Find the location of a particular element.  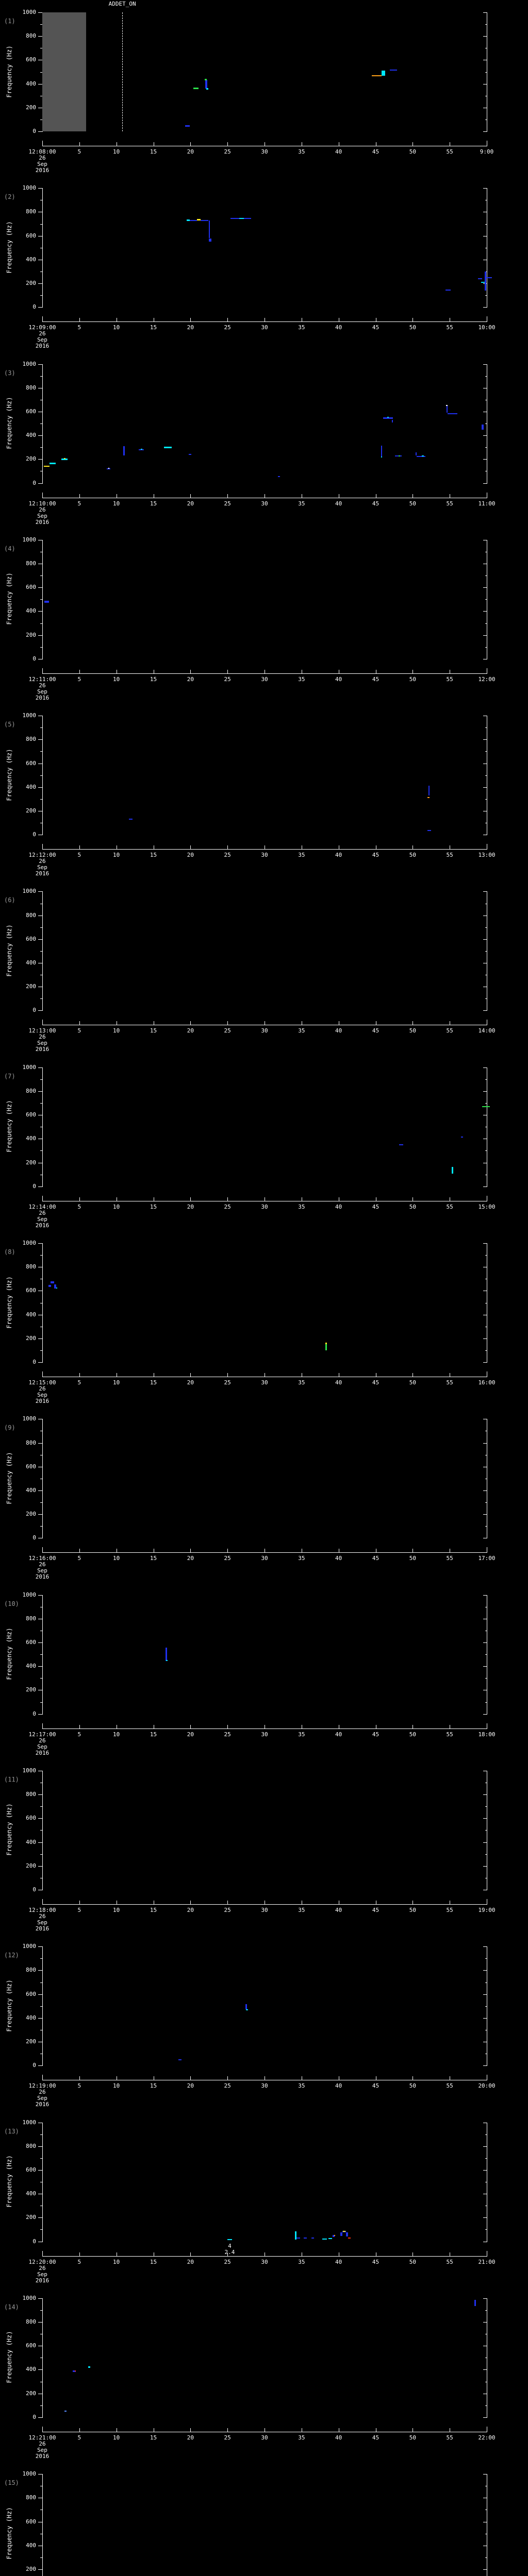

x-axis-start-time: 12:13:00 is located at coordinates (42, 1031).